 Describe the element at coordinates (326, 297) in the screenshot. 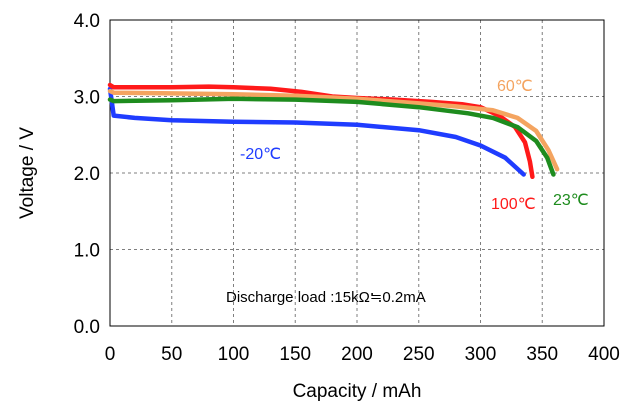

I see `chart-annotation: Discharge load :15kΩ≒0.2mA` at that location.